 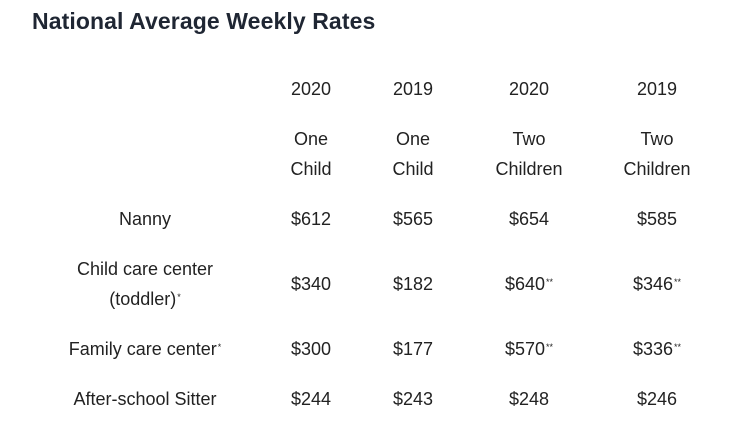 What do you see at coordinates (413, 349) in the screenshot?
I see `table-cell: $177` at bounding box center [413, 349].